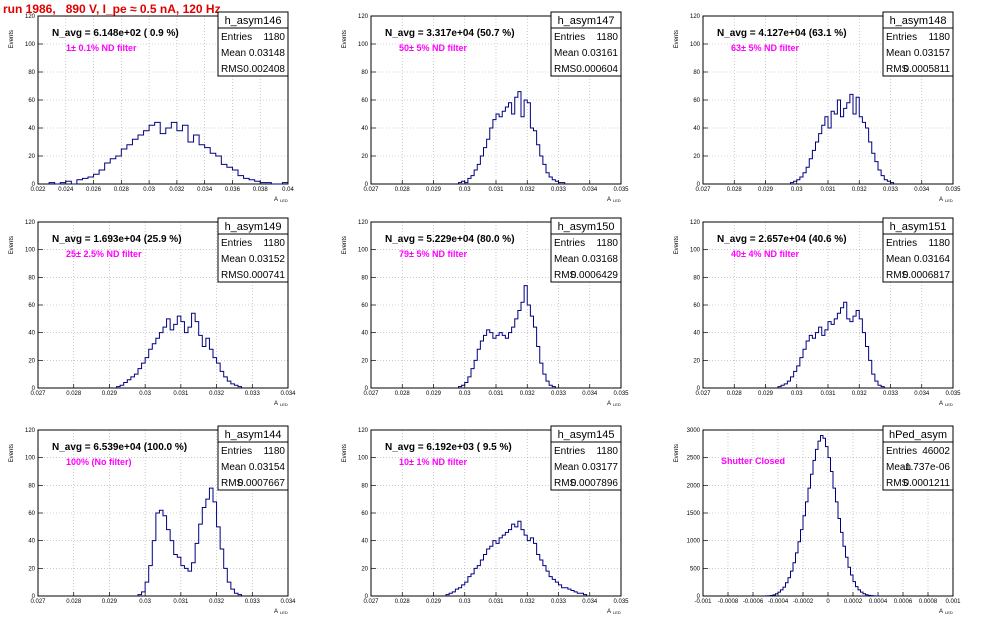 The width and height of the screenshot is (996, 622). What do you see at coordinates (694, 486) in the screenshot?
I see `y-tick-label: 2000` at bounding box center [694, 486].